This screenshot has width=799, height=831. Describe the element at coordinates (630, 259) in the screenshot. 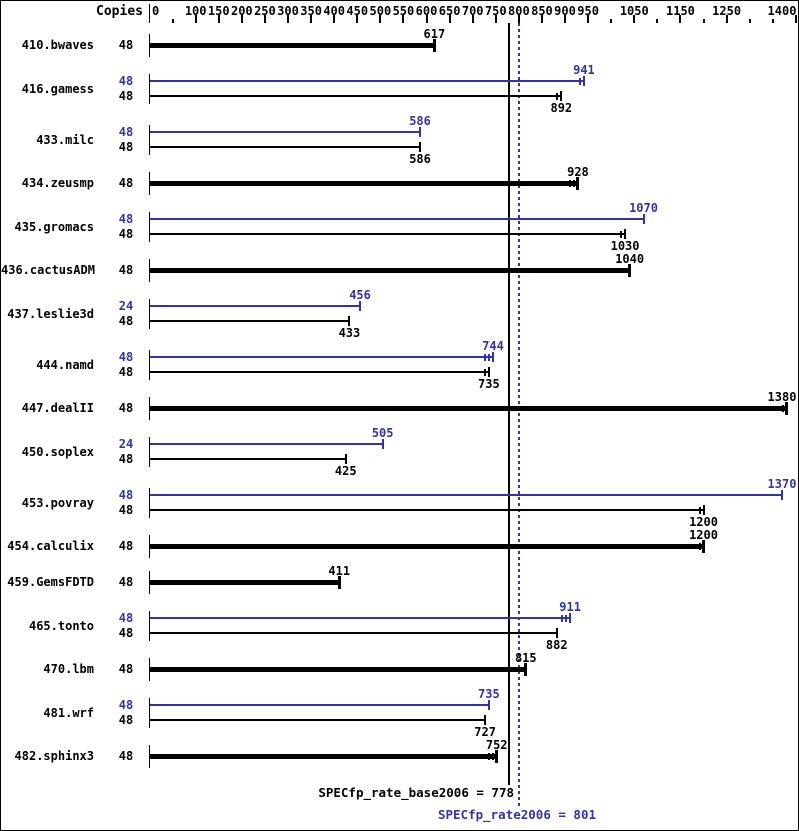

I see `bar-value-label: 1040` at that location.